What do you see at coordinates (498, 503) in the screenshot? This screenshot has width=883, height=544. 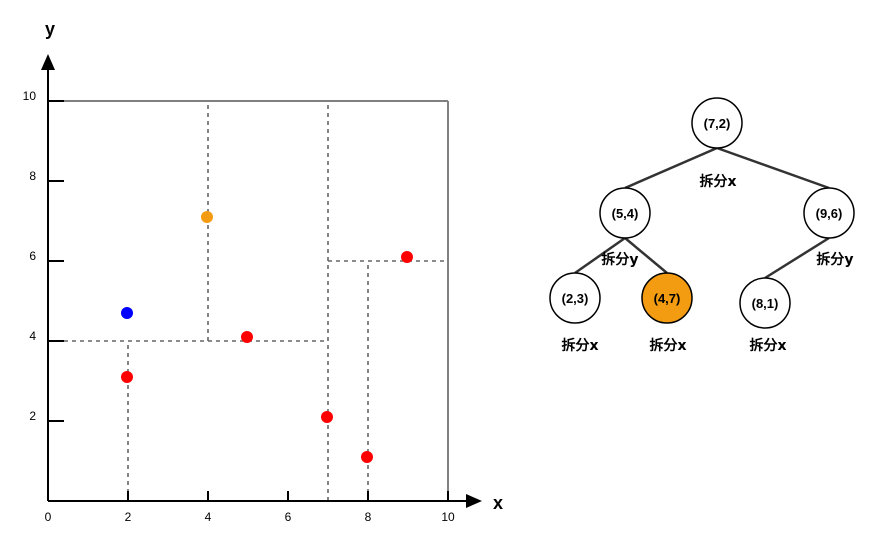 I see `x-axis-label: x` at bounding box center [498, 503].